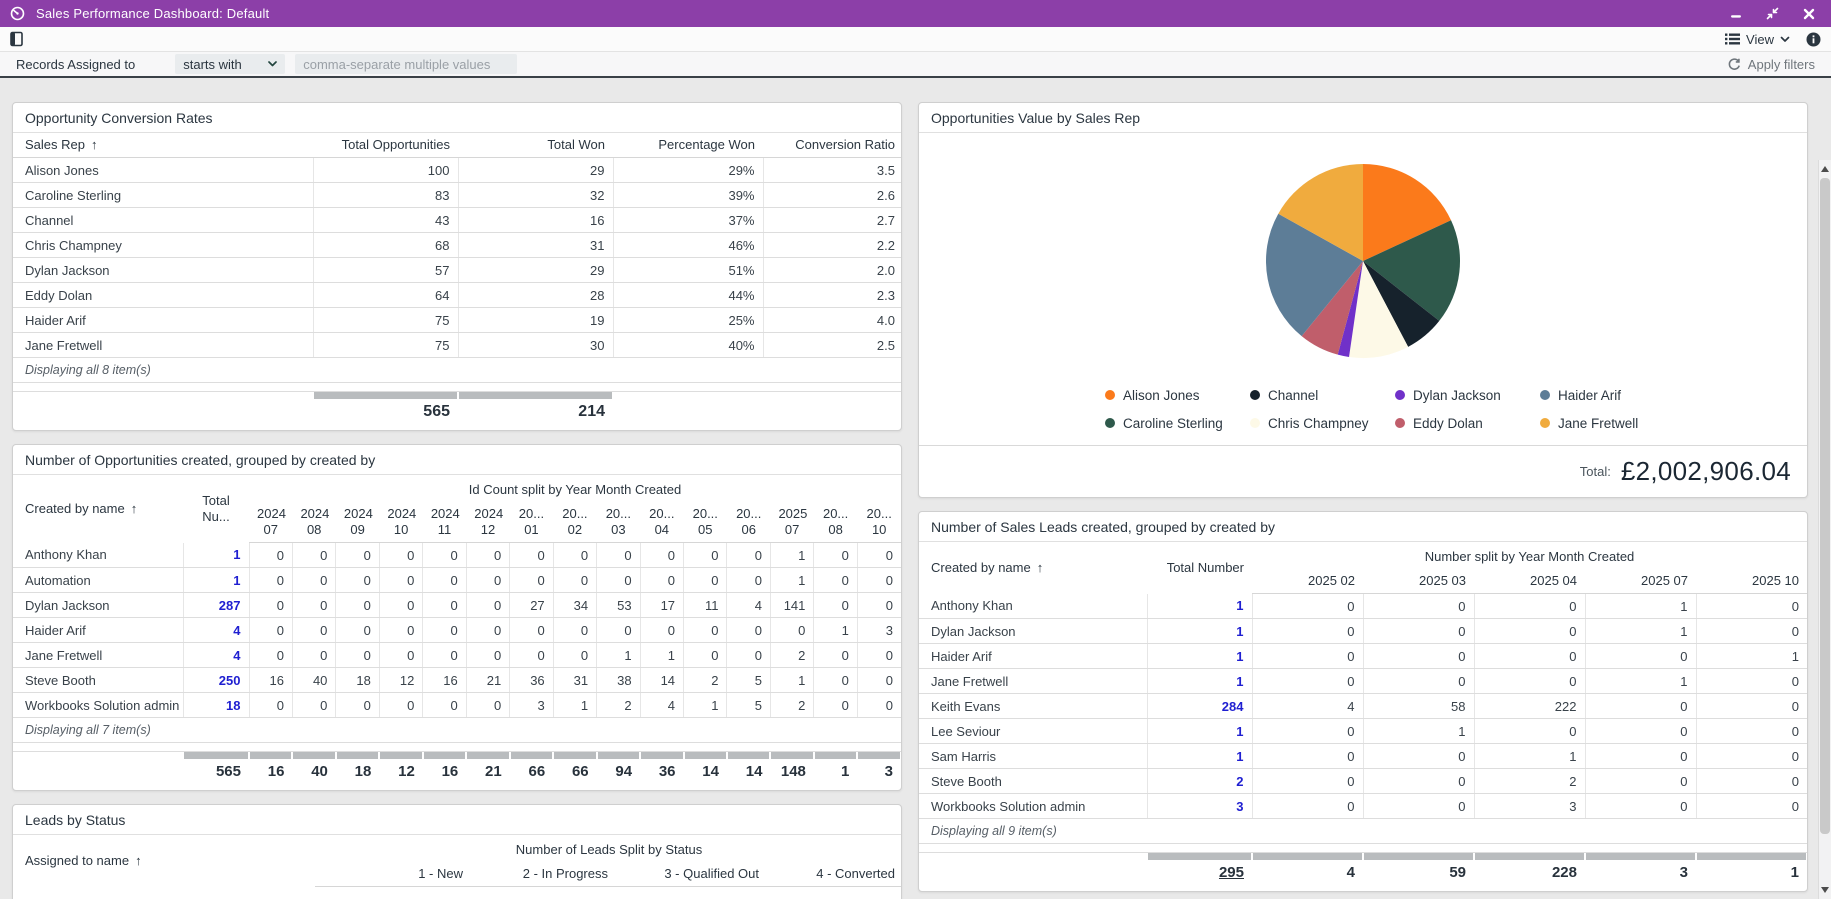 The height and width of the screenshot is (899, 1831). I want to click on column-header-sorted: Sales Rep ↑, so click(163, 145).